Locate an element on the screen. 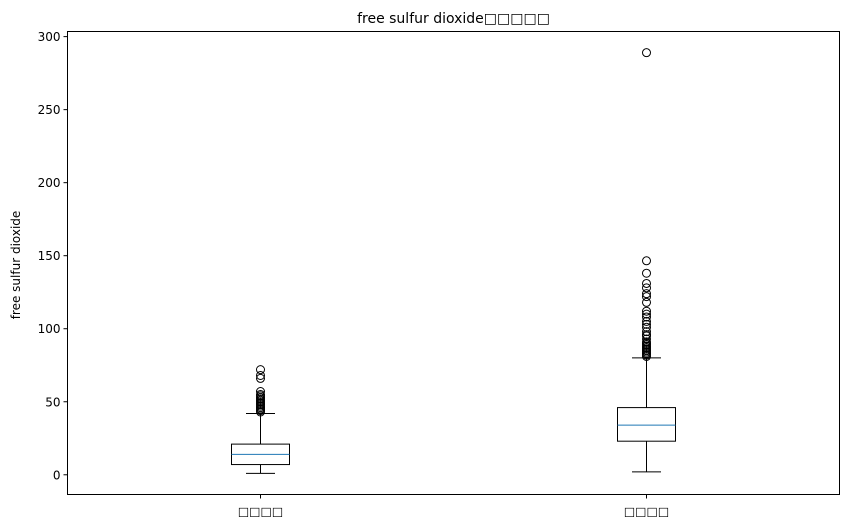 The image size is (850, 528). box is located at coordinates (646, 424).